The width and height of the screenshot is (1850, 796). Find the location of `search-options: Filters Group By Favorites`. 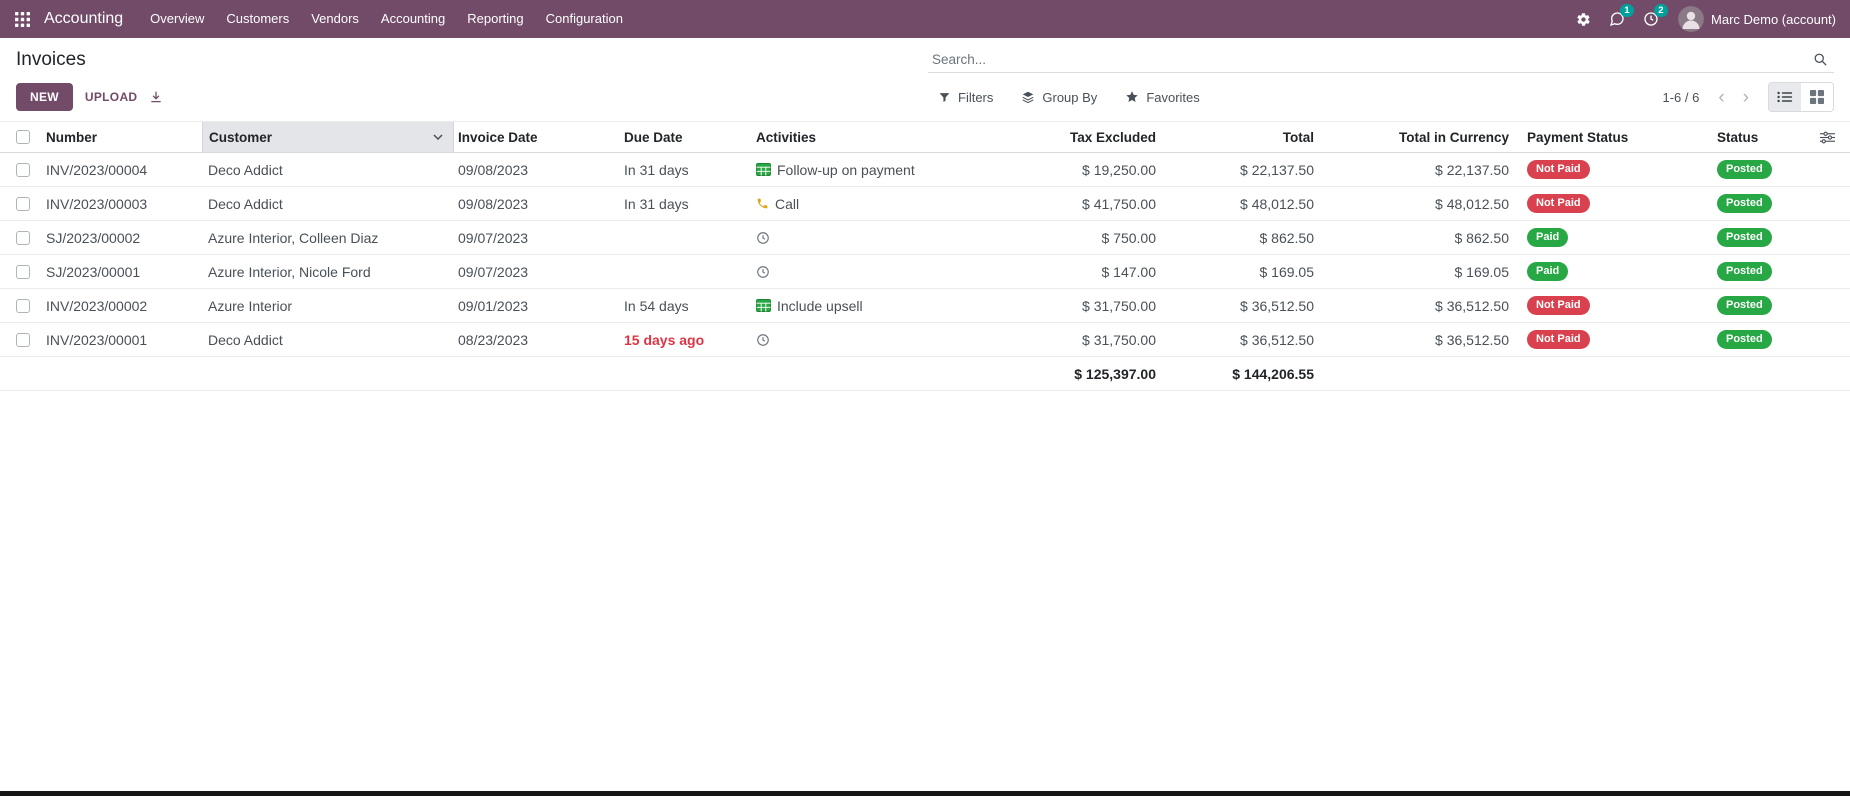

search-options: Filters Group By Favorites is located at coordinates (1069, 97).